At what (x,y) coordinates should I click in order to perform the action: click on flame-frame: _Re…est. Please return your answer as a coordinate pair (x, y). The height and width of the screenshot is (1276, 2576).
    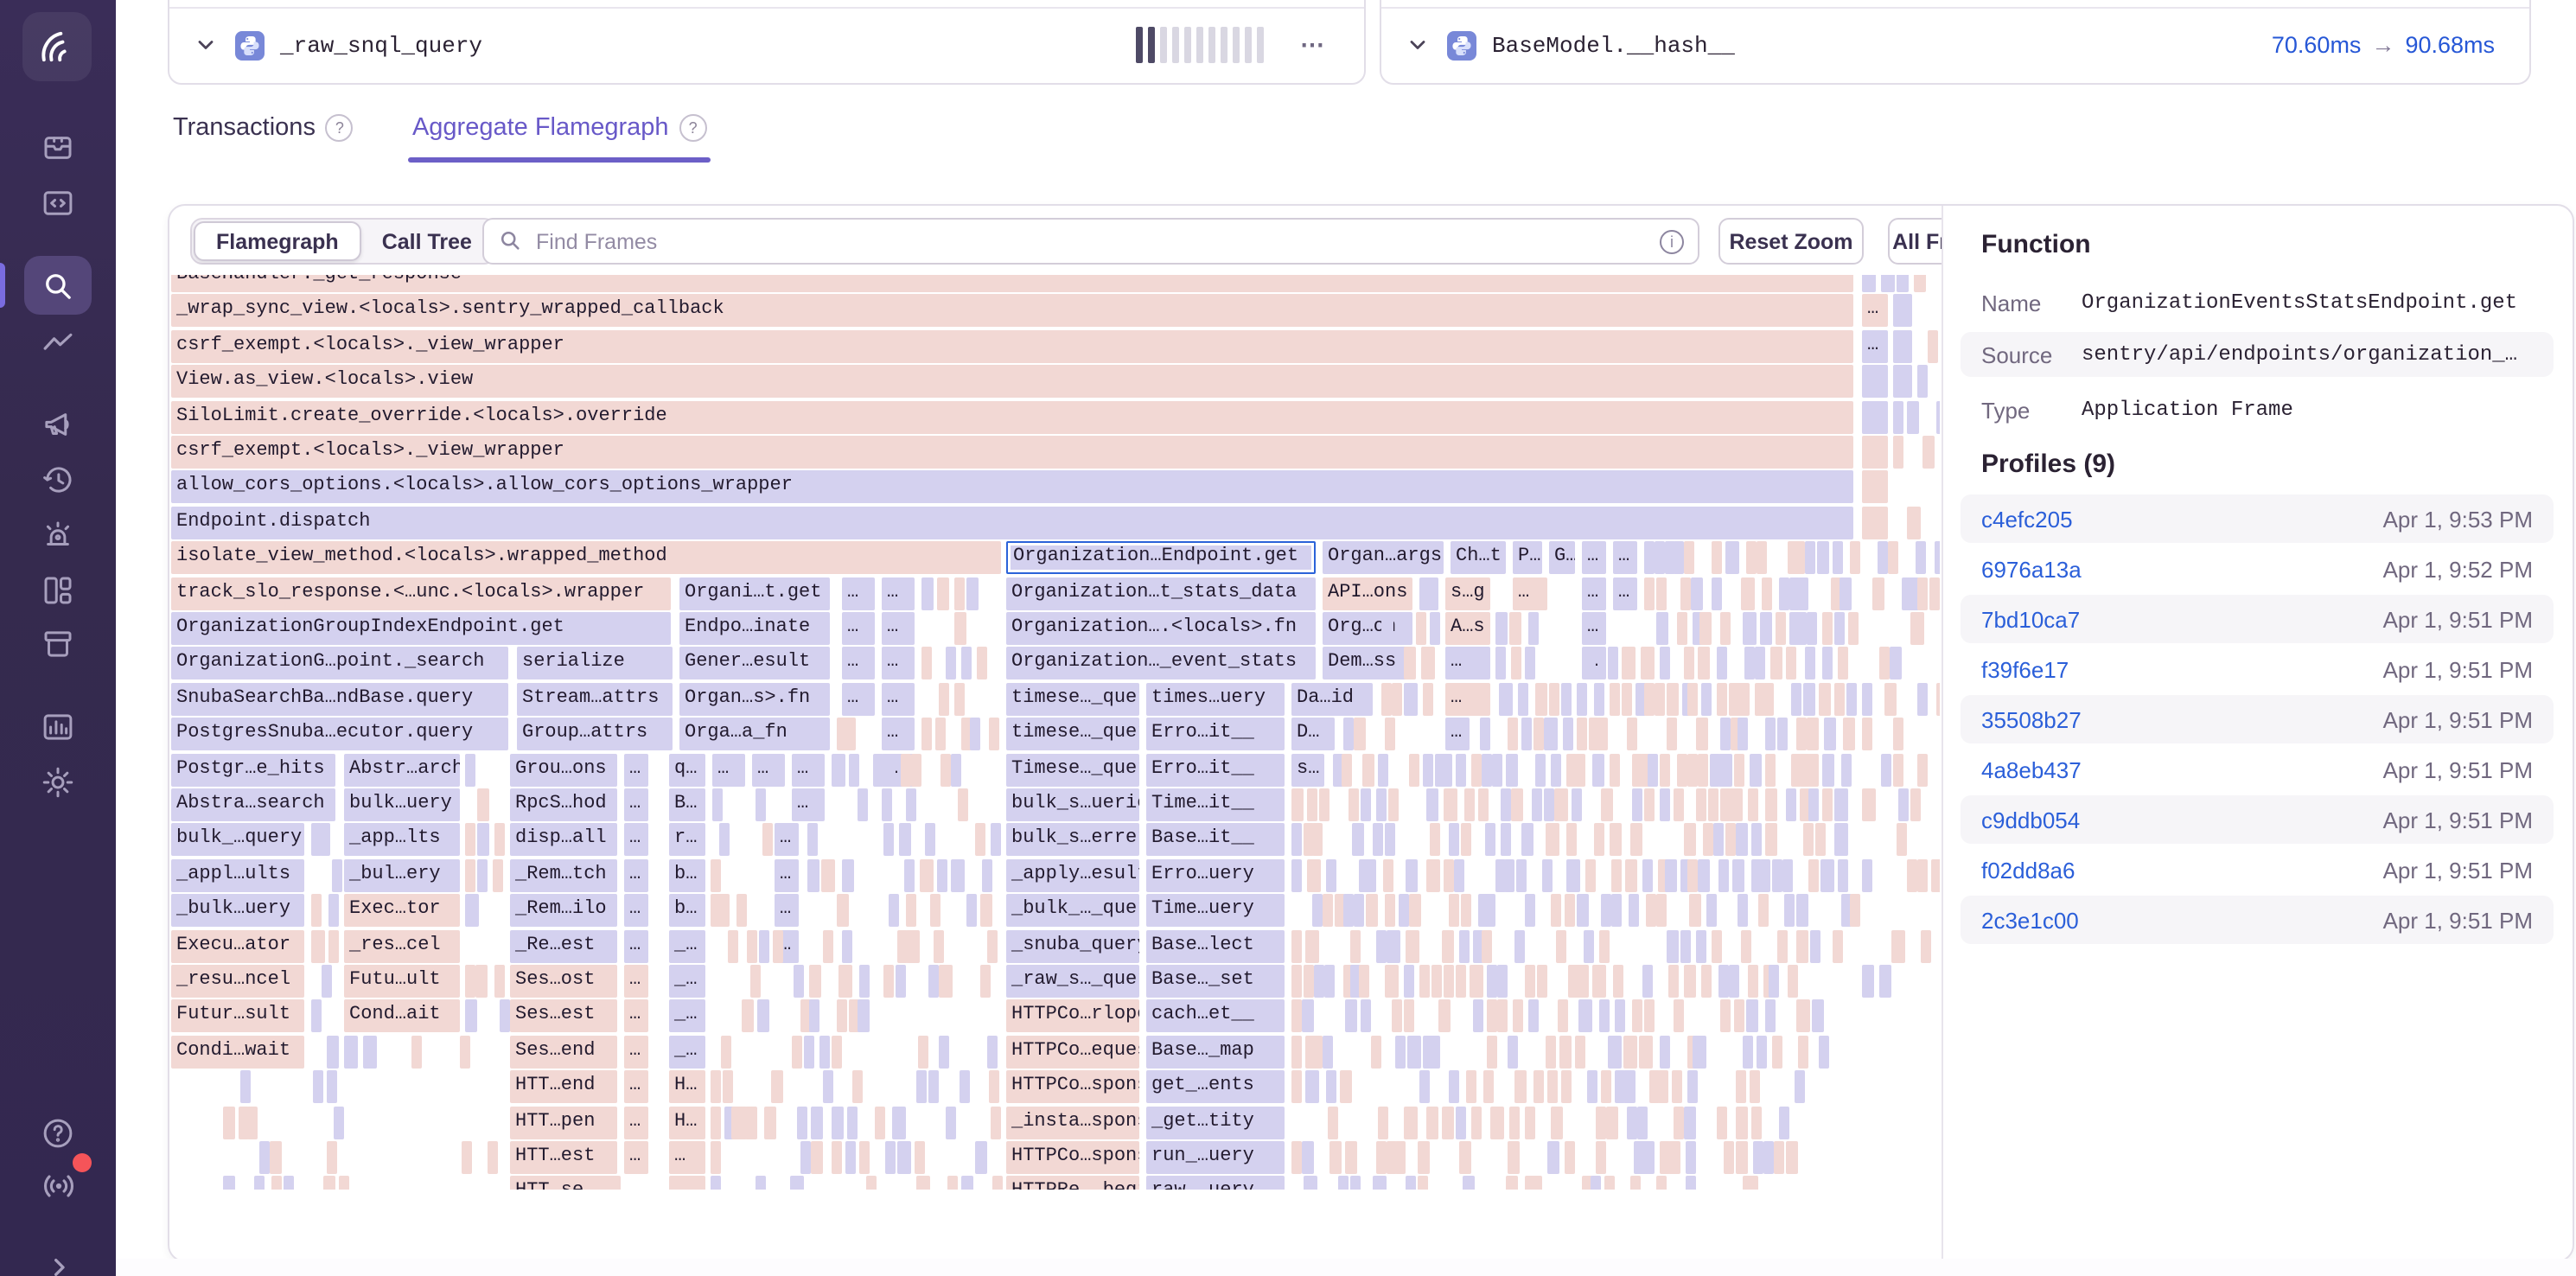
    Looking at the image, I should click on (563, 946).